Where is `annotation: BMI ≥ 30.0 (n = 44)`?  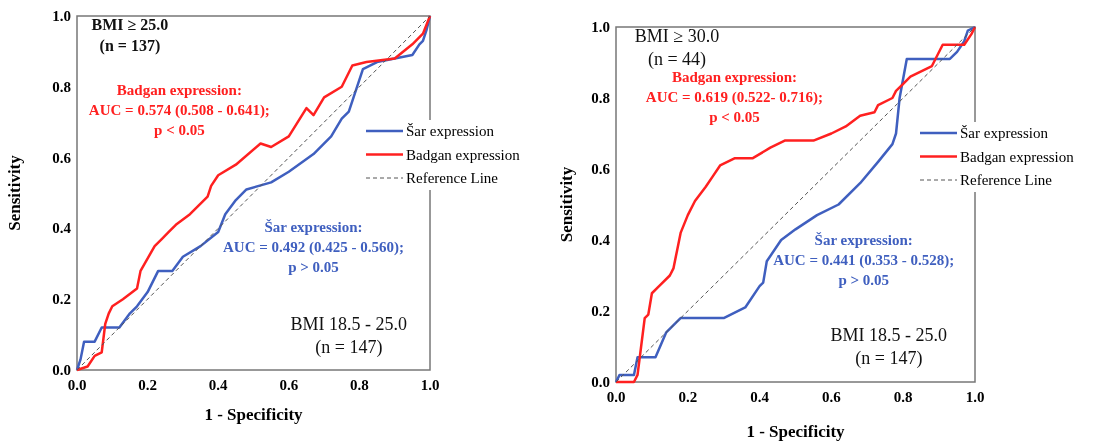
annotation: BMI ≥ 30.0 (n = 44) is located at coordinates (677, 48).